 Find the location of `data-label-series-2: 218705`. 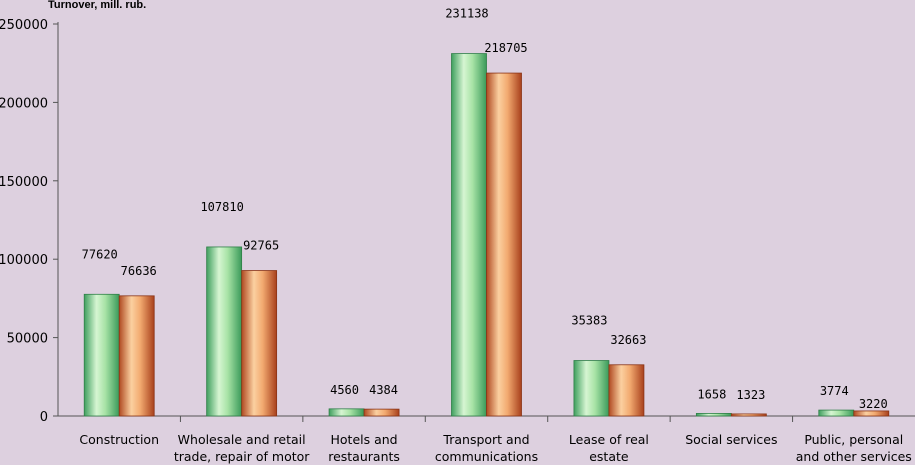

data-label-series-2: 218705 is located at coordinates (505, 48).